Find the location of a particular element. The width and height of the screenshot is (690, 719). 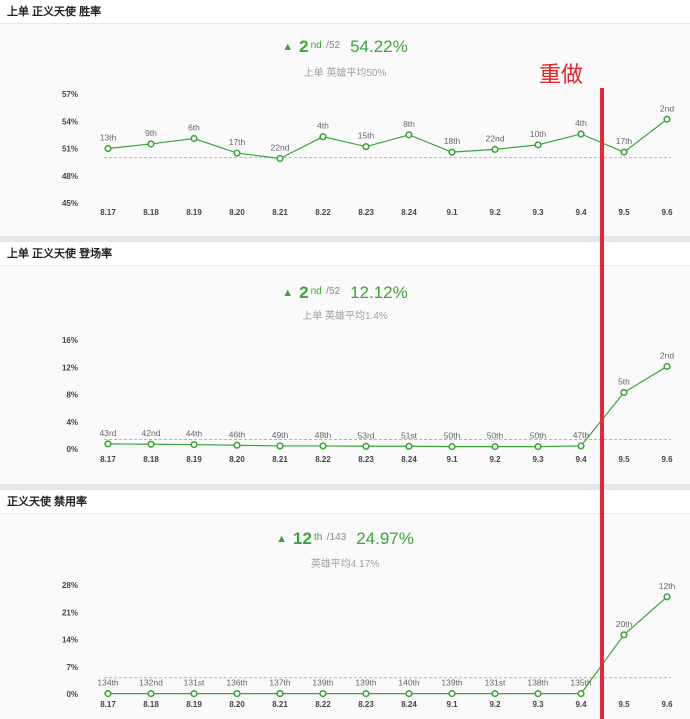

panel-title: 正义天使 禁用率 is located at coordinates (345, 502).